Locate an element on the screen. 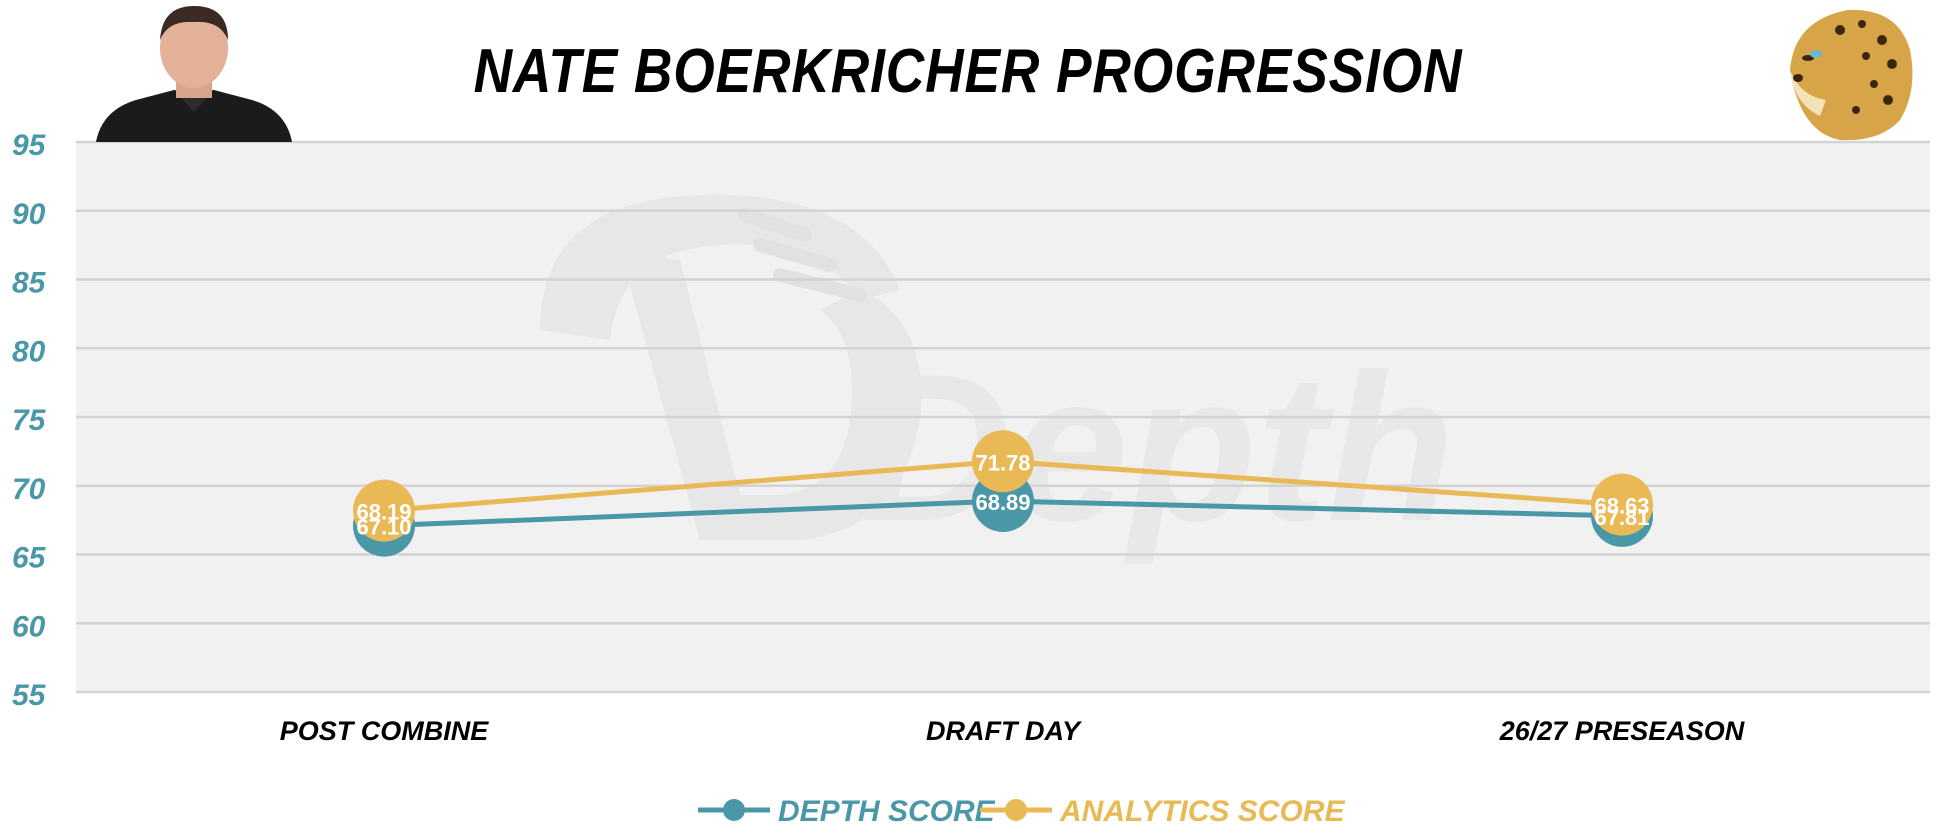  data-label: 67.10 is located at coordinates (383, 527).